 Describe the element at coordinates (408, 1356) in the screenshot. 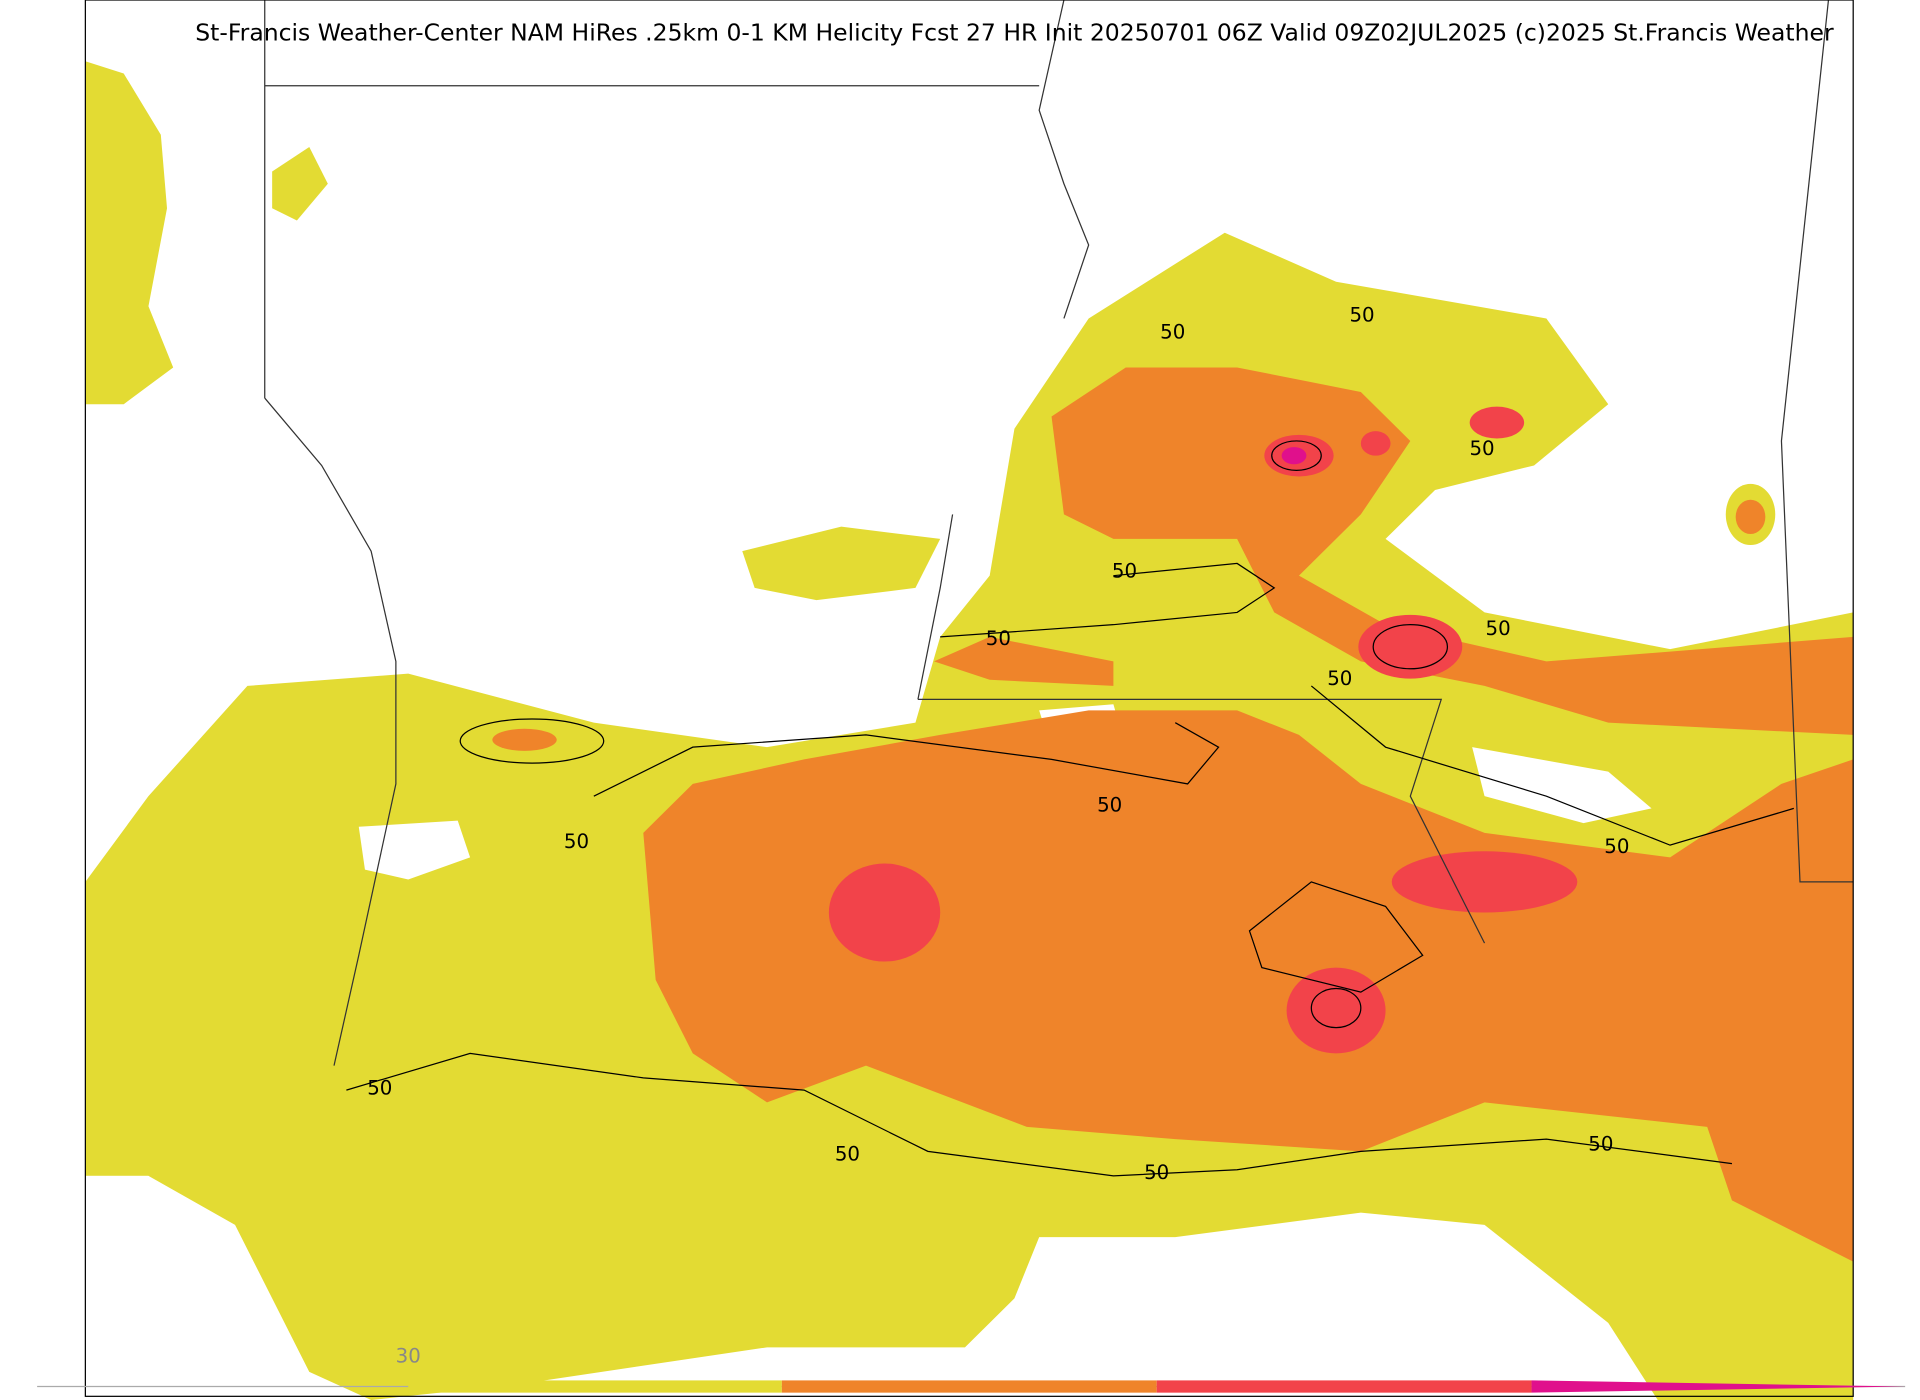

I see `colorbar-label: 30` at that location.